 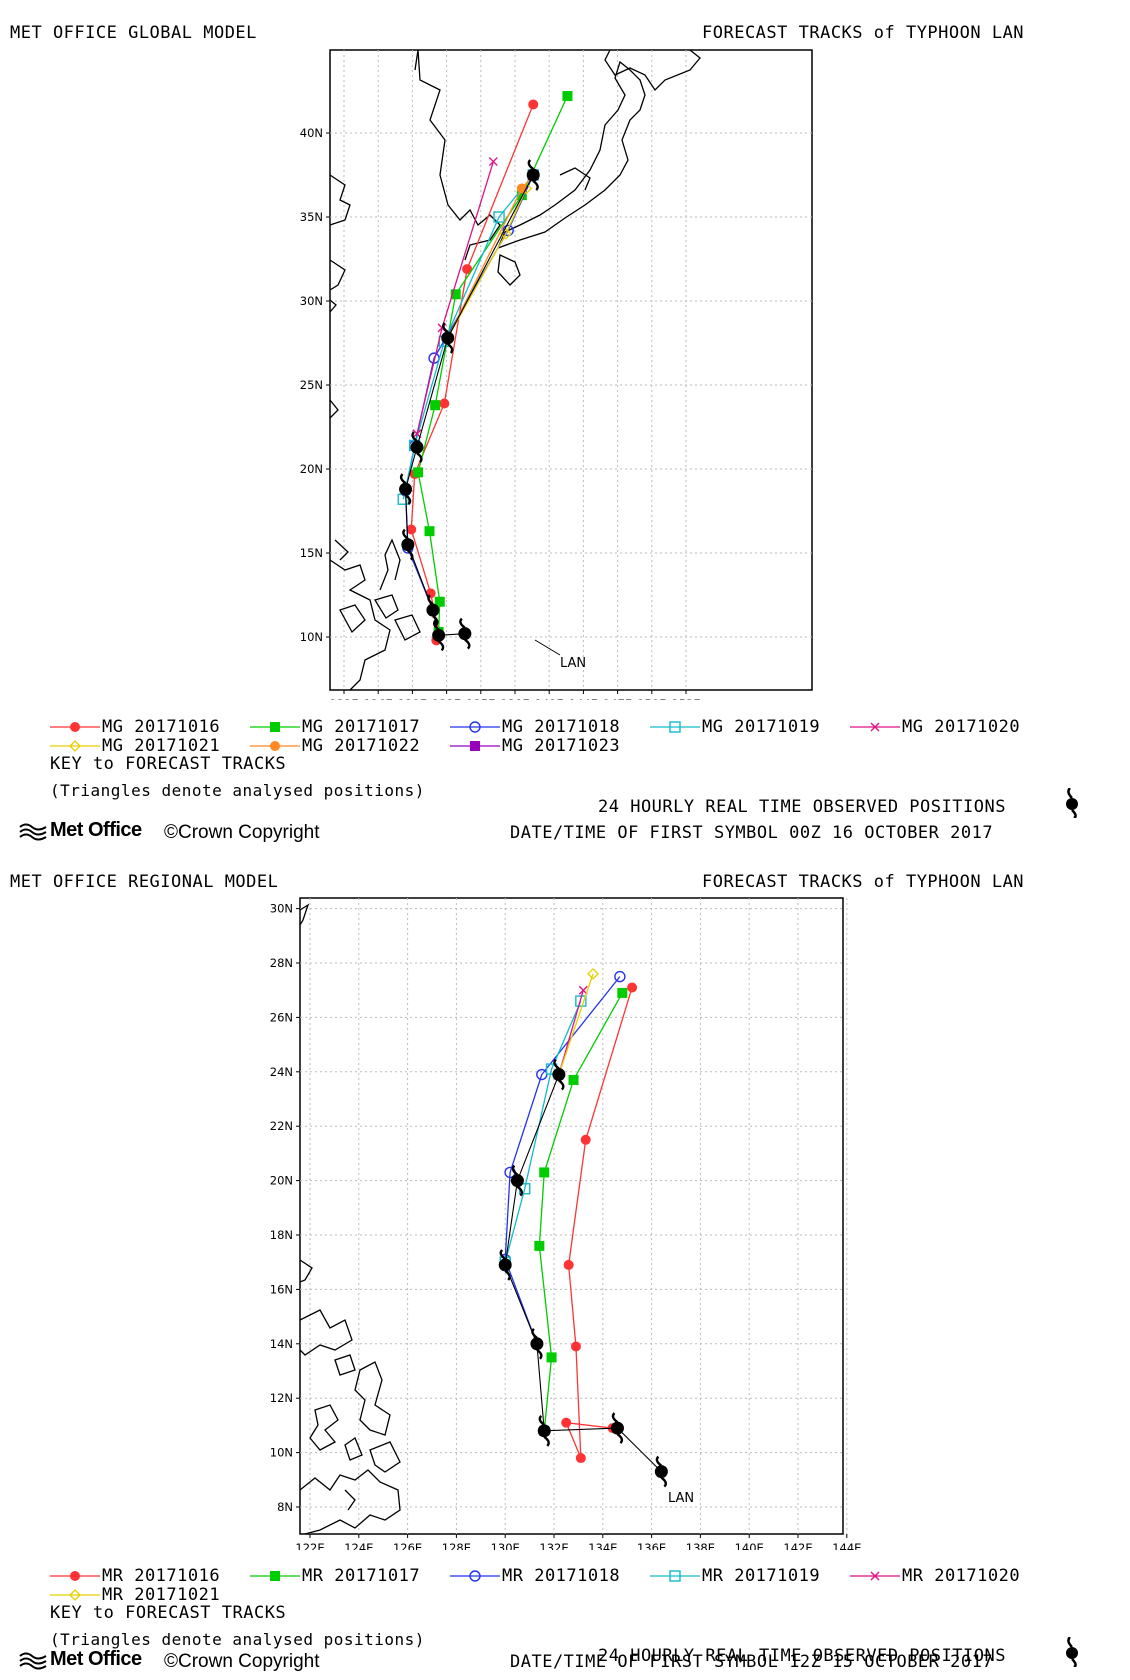 What do you see at coordinates (311, 385) in the screenshot?
I see `lat-tick-label: 25N` at bounding box center [311, 385].